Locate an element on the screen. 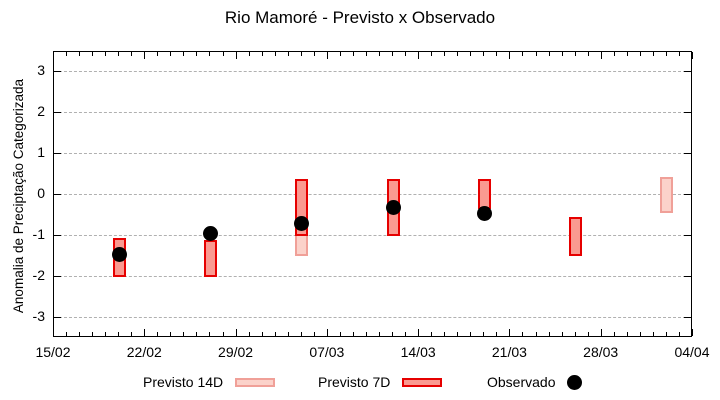 The height and width of the screenshot is (400, 720). x-tick-label: 21/03 is located at coordinates (509, 352).